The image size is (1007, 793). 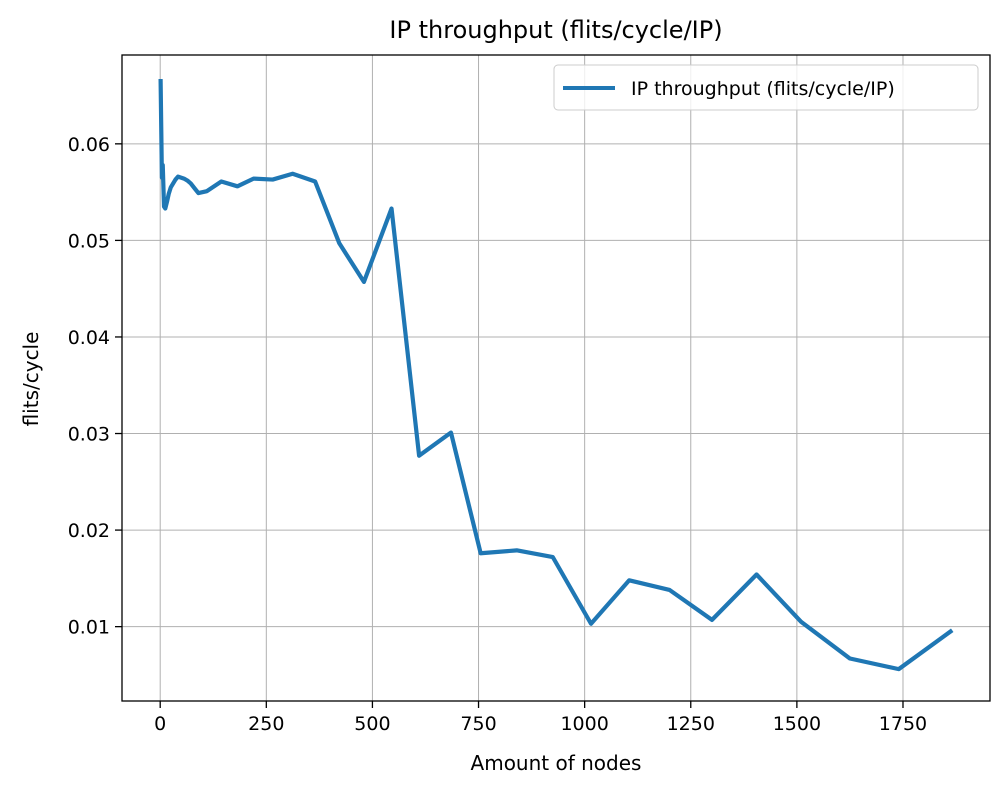 I want to click on y-tick-label: 0.02, so click(x=89, y=531).